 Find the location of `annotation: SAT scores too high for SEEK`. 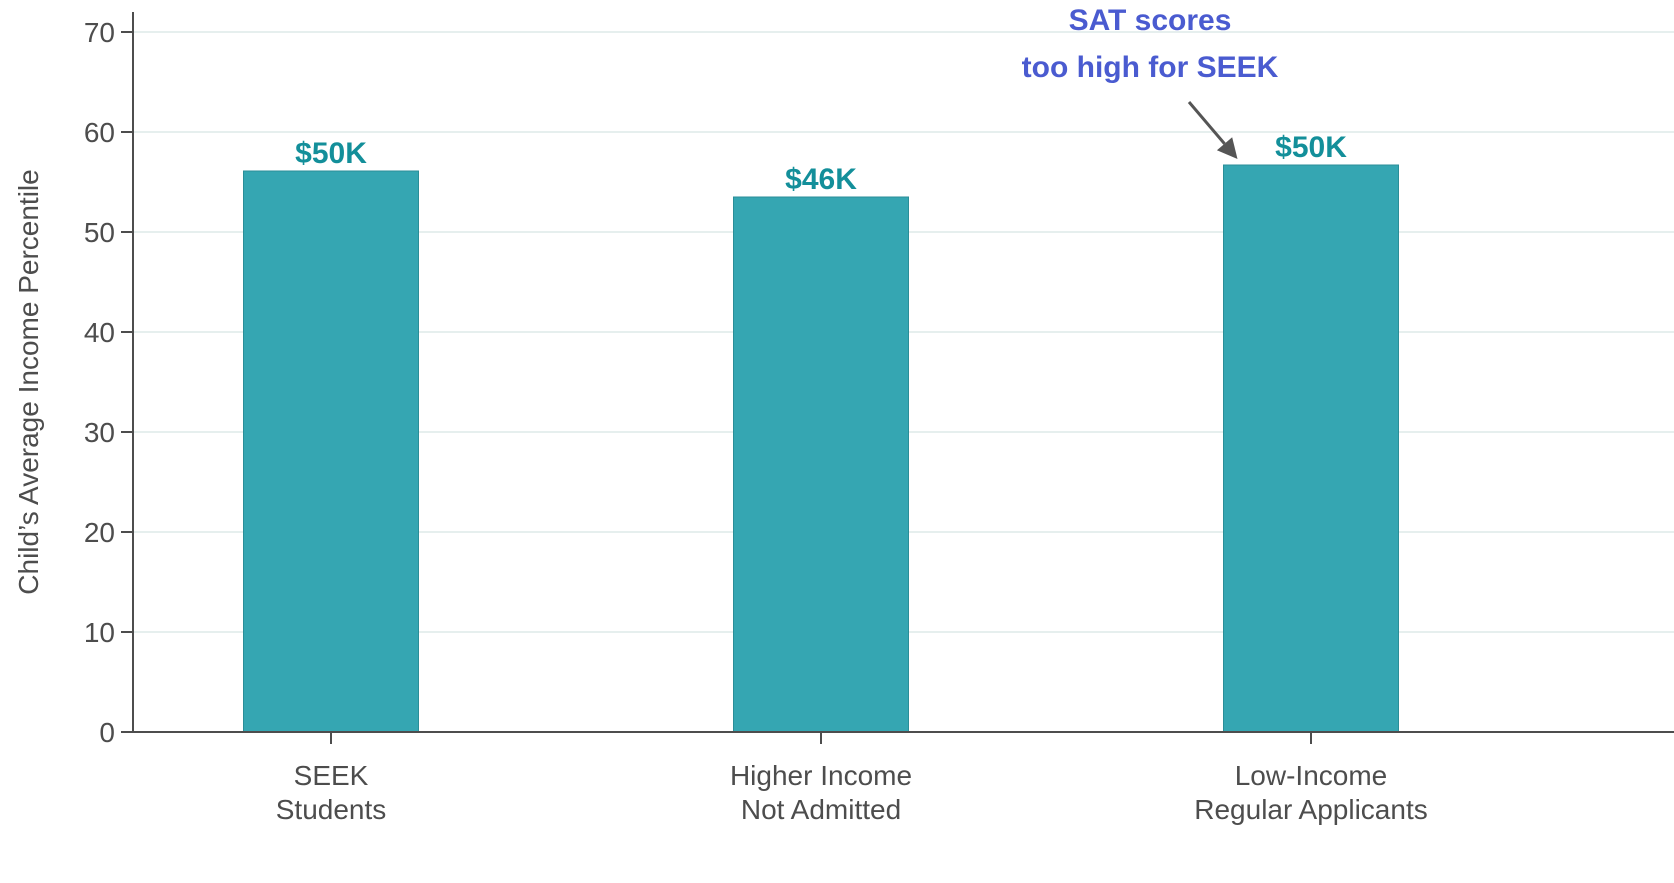

annotation: SAT scores too high for SEEK is located at coordinates (1150, 81).